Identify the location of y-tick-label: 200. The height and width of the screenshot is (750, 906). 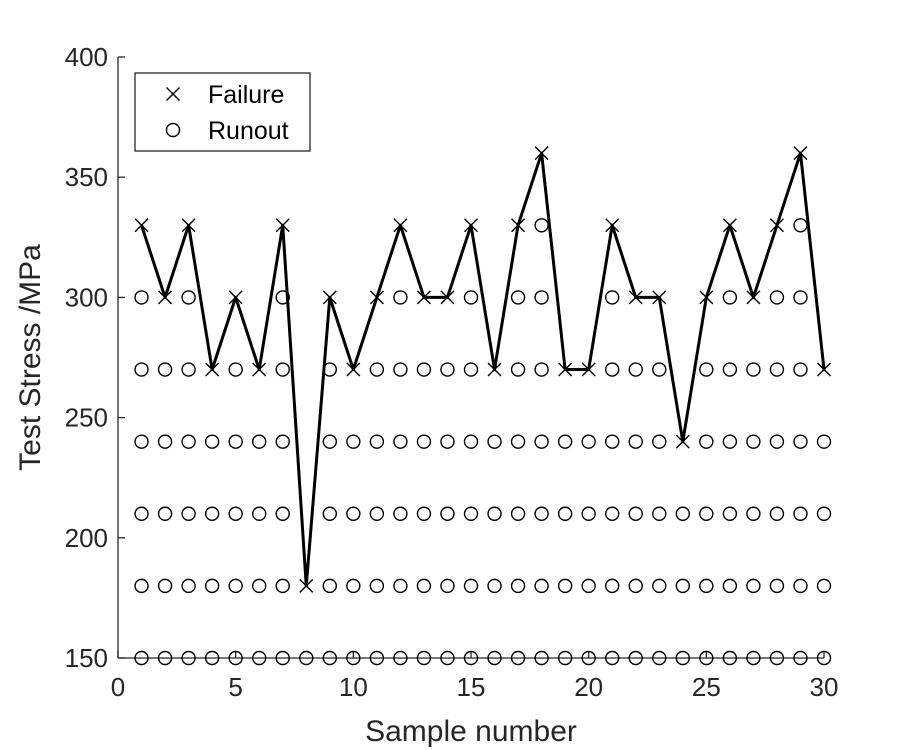
(86, 538).